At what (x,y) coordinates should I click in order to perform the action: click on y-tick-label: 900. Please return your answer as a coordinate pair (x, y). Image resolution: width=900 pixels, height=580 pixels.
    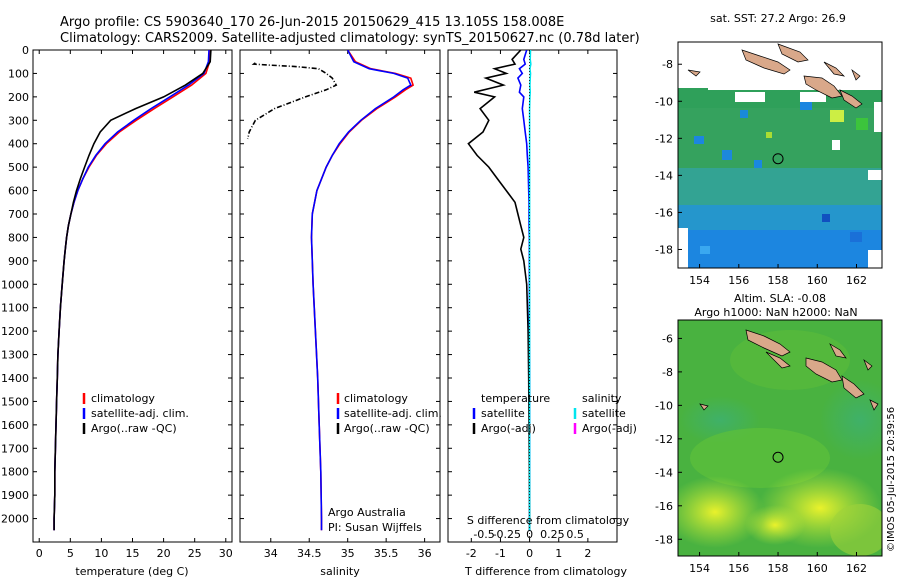
    Looking at the image, I should click on (18, 261).